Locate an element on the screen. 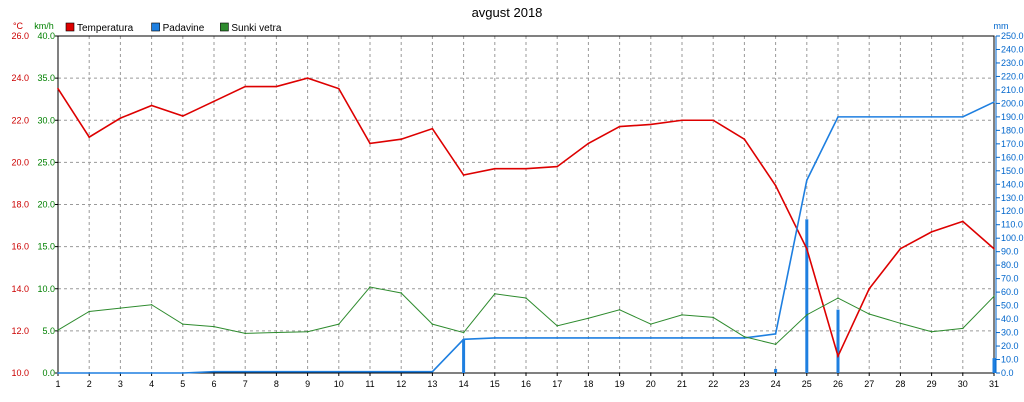  precipitation-tick-label: 60.0 is located at coordinates (1010, 292).